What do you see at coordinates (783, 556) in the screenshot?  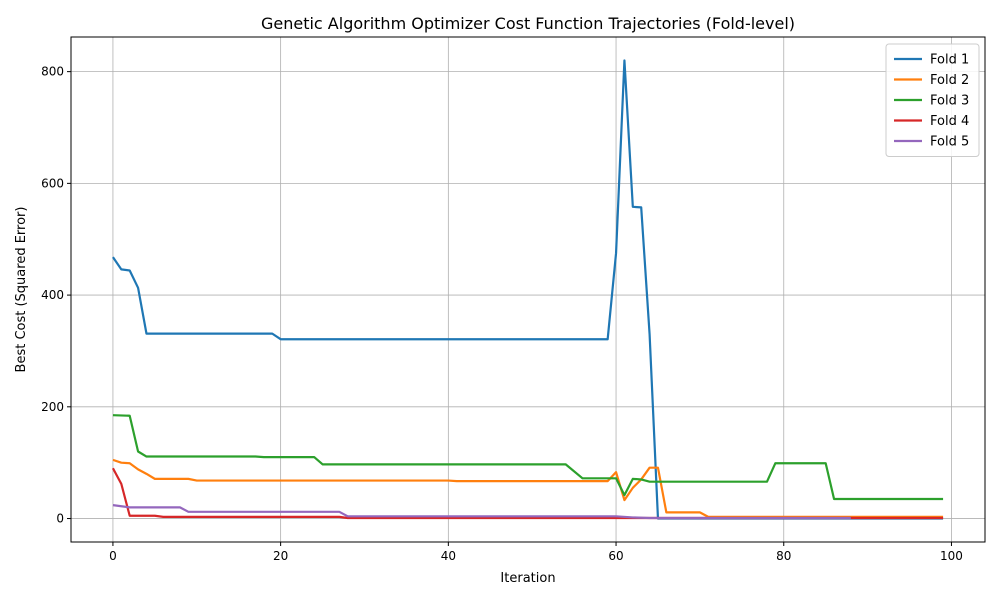 I see `x-tick-label: 80` at bounding box center [783, 556].